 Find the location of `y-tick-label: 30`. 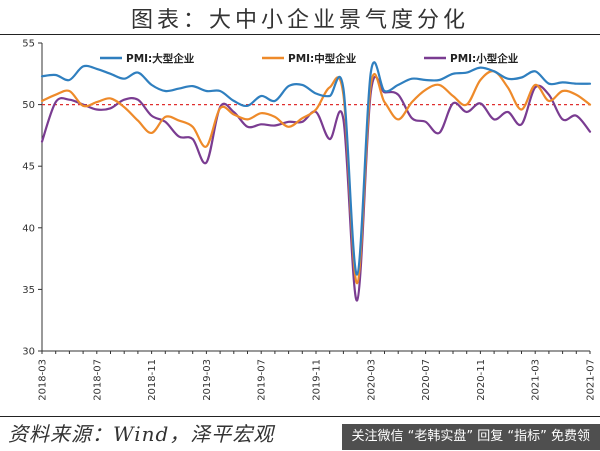

y-tick-label: 30 is located at coordinates (28, 352).